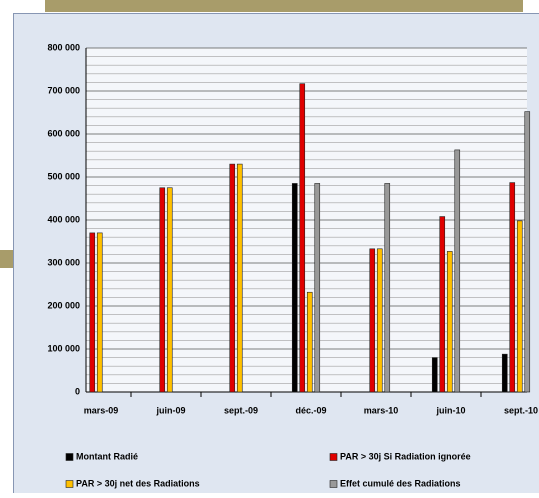  I want to click on x-tick-label: mars-10, so click(381, 410).